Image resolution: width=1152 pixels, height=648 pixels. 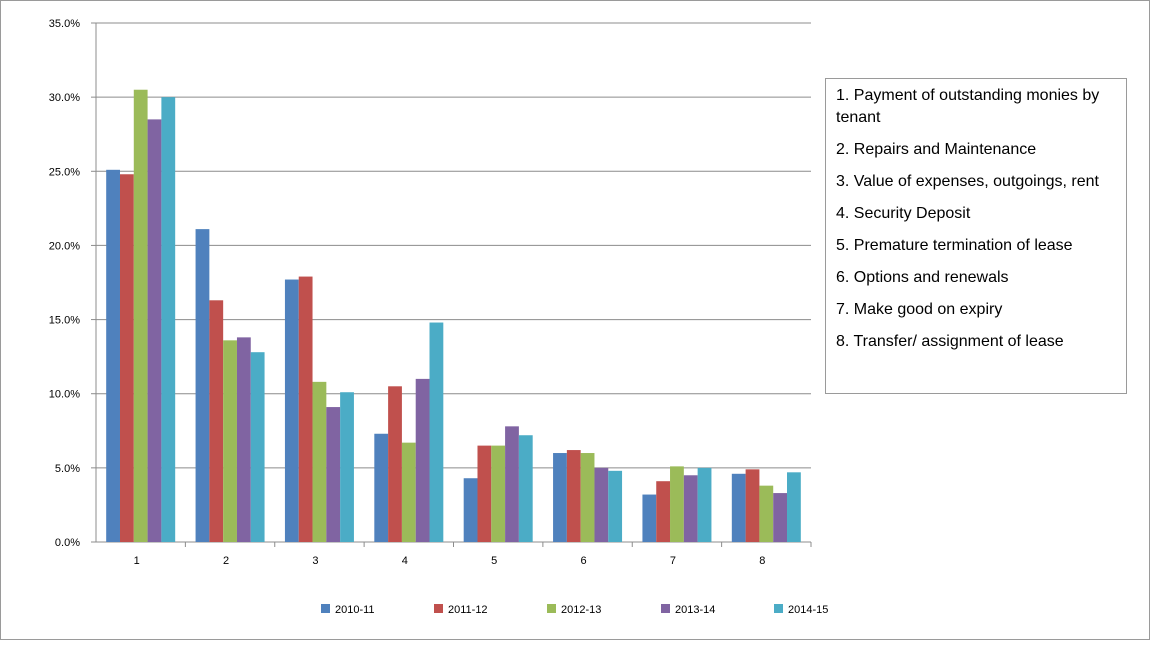 I want to click on legend-label: 2010-11, so click(x=355, y=610).